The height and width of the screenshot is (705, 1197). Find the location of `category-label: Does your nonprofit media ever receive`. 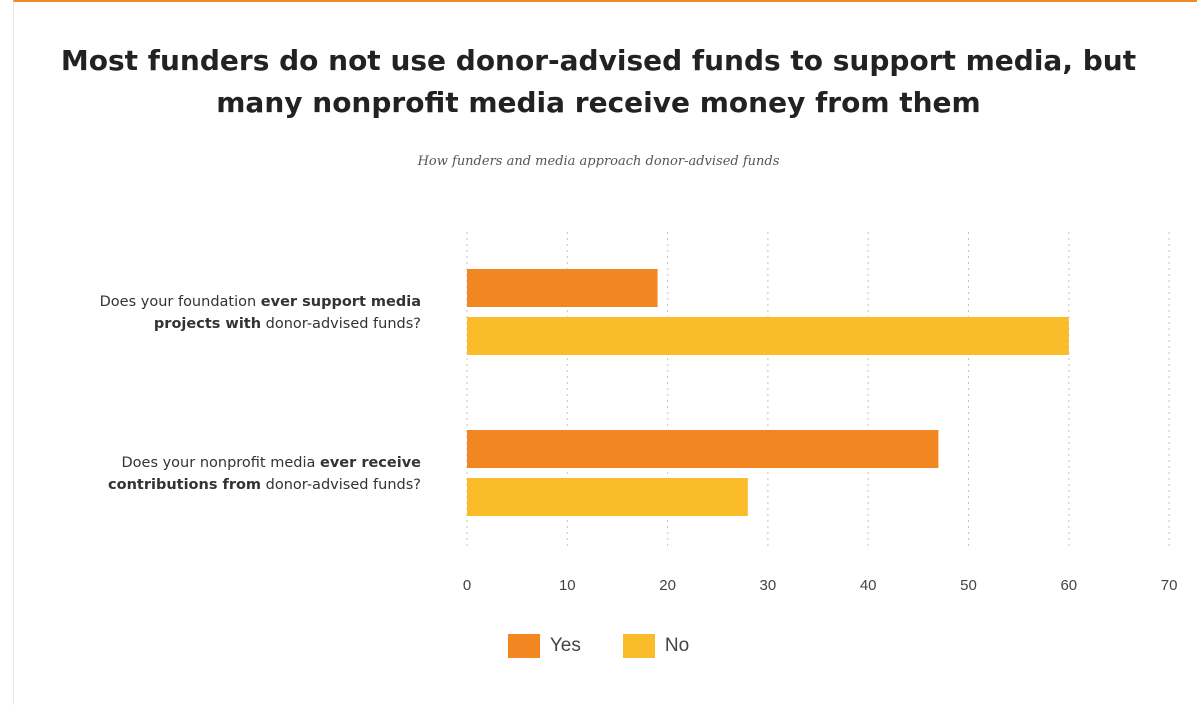

category-label: Does your nonprofit media ever receive is located at coordinates (271, 463).